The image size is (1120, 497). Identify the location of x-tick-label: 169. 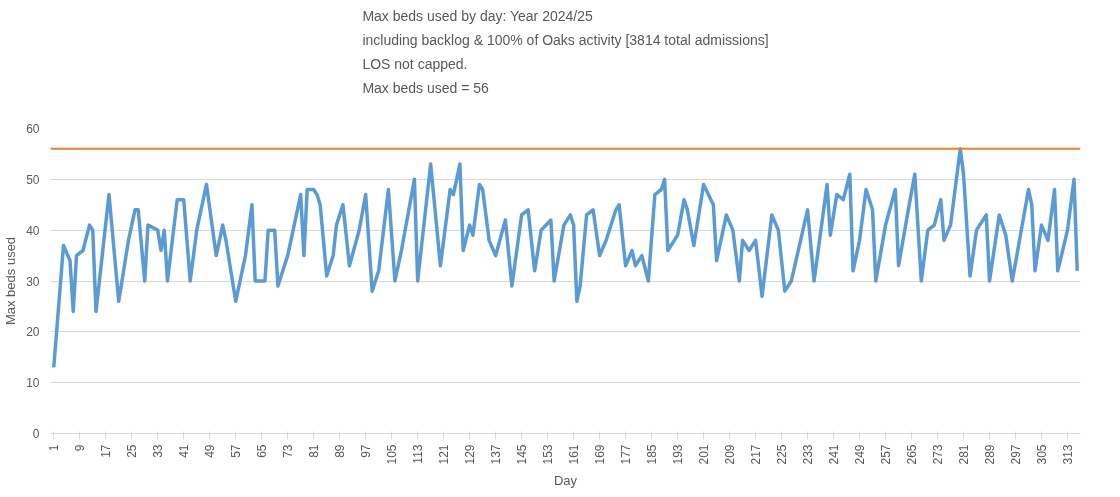
(600, 454).